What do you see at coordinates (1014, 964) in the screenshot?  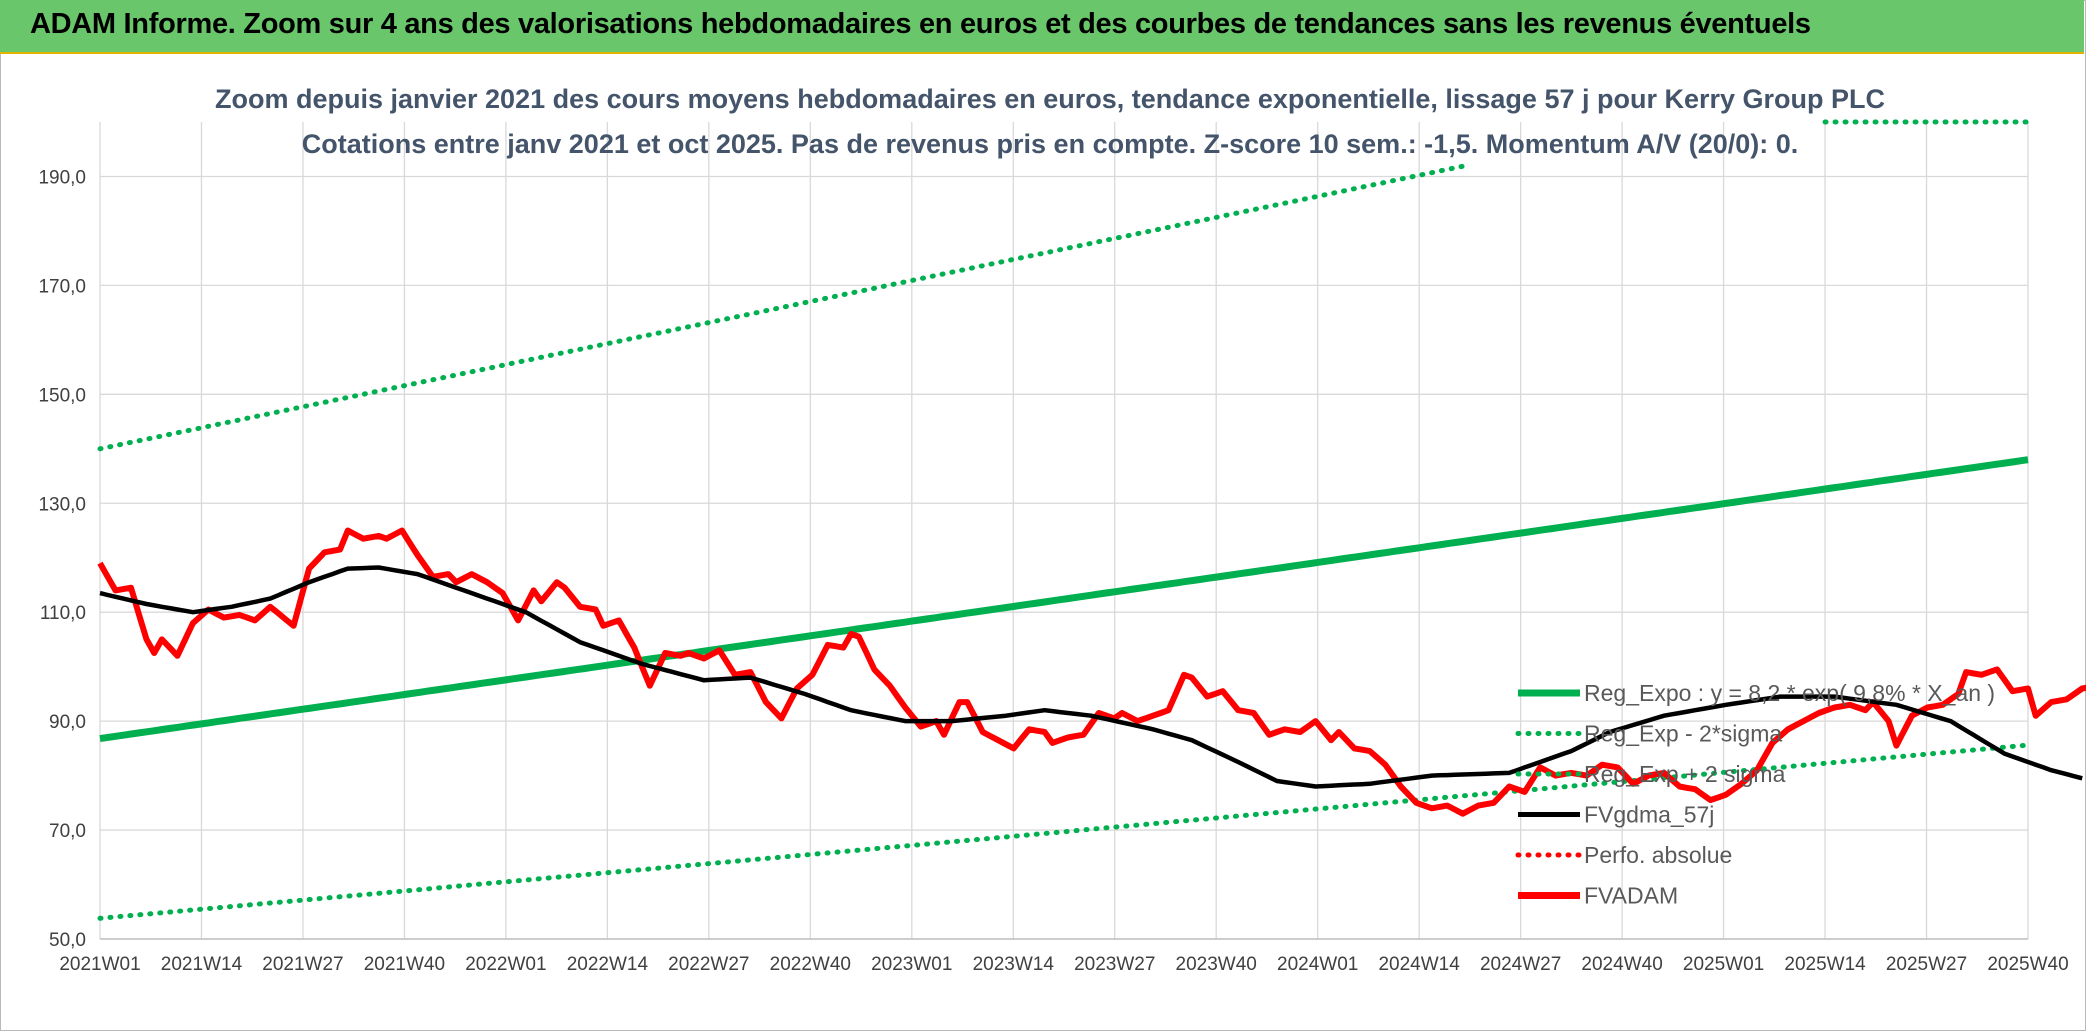 I see `x-tick-label: 2023W14` at bounding box center [1014, 964].